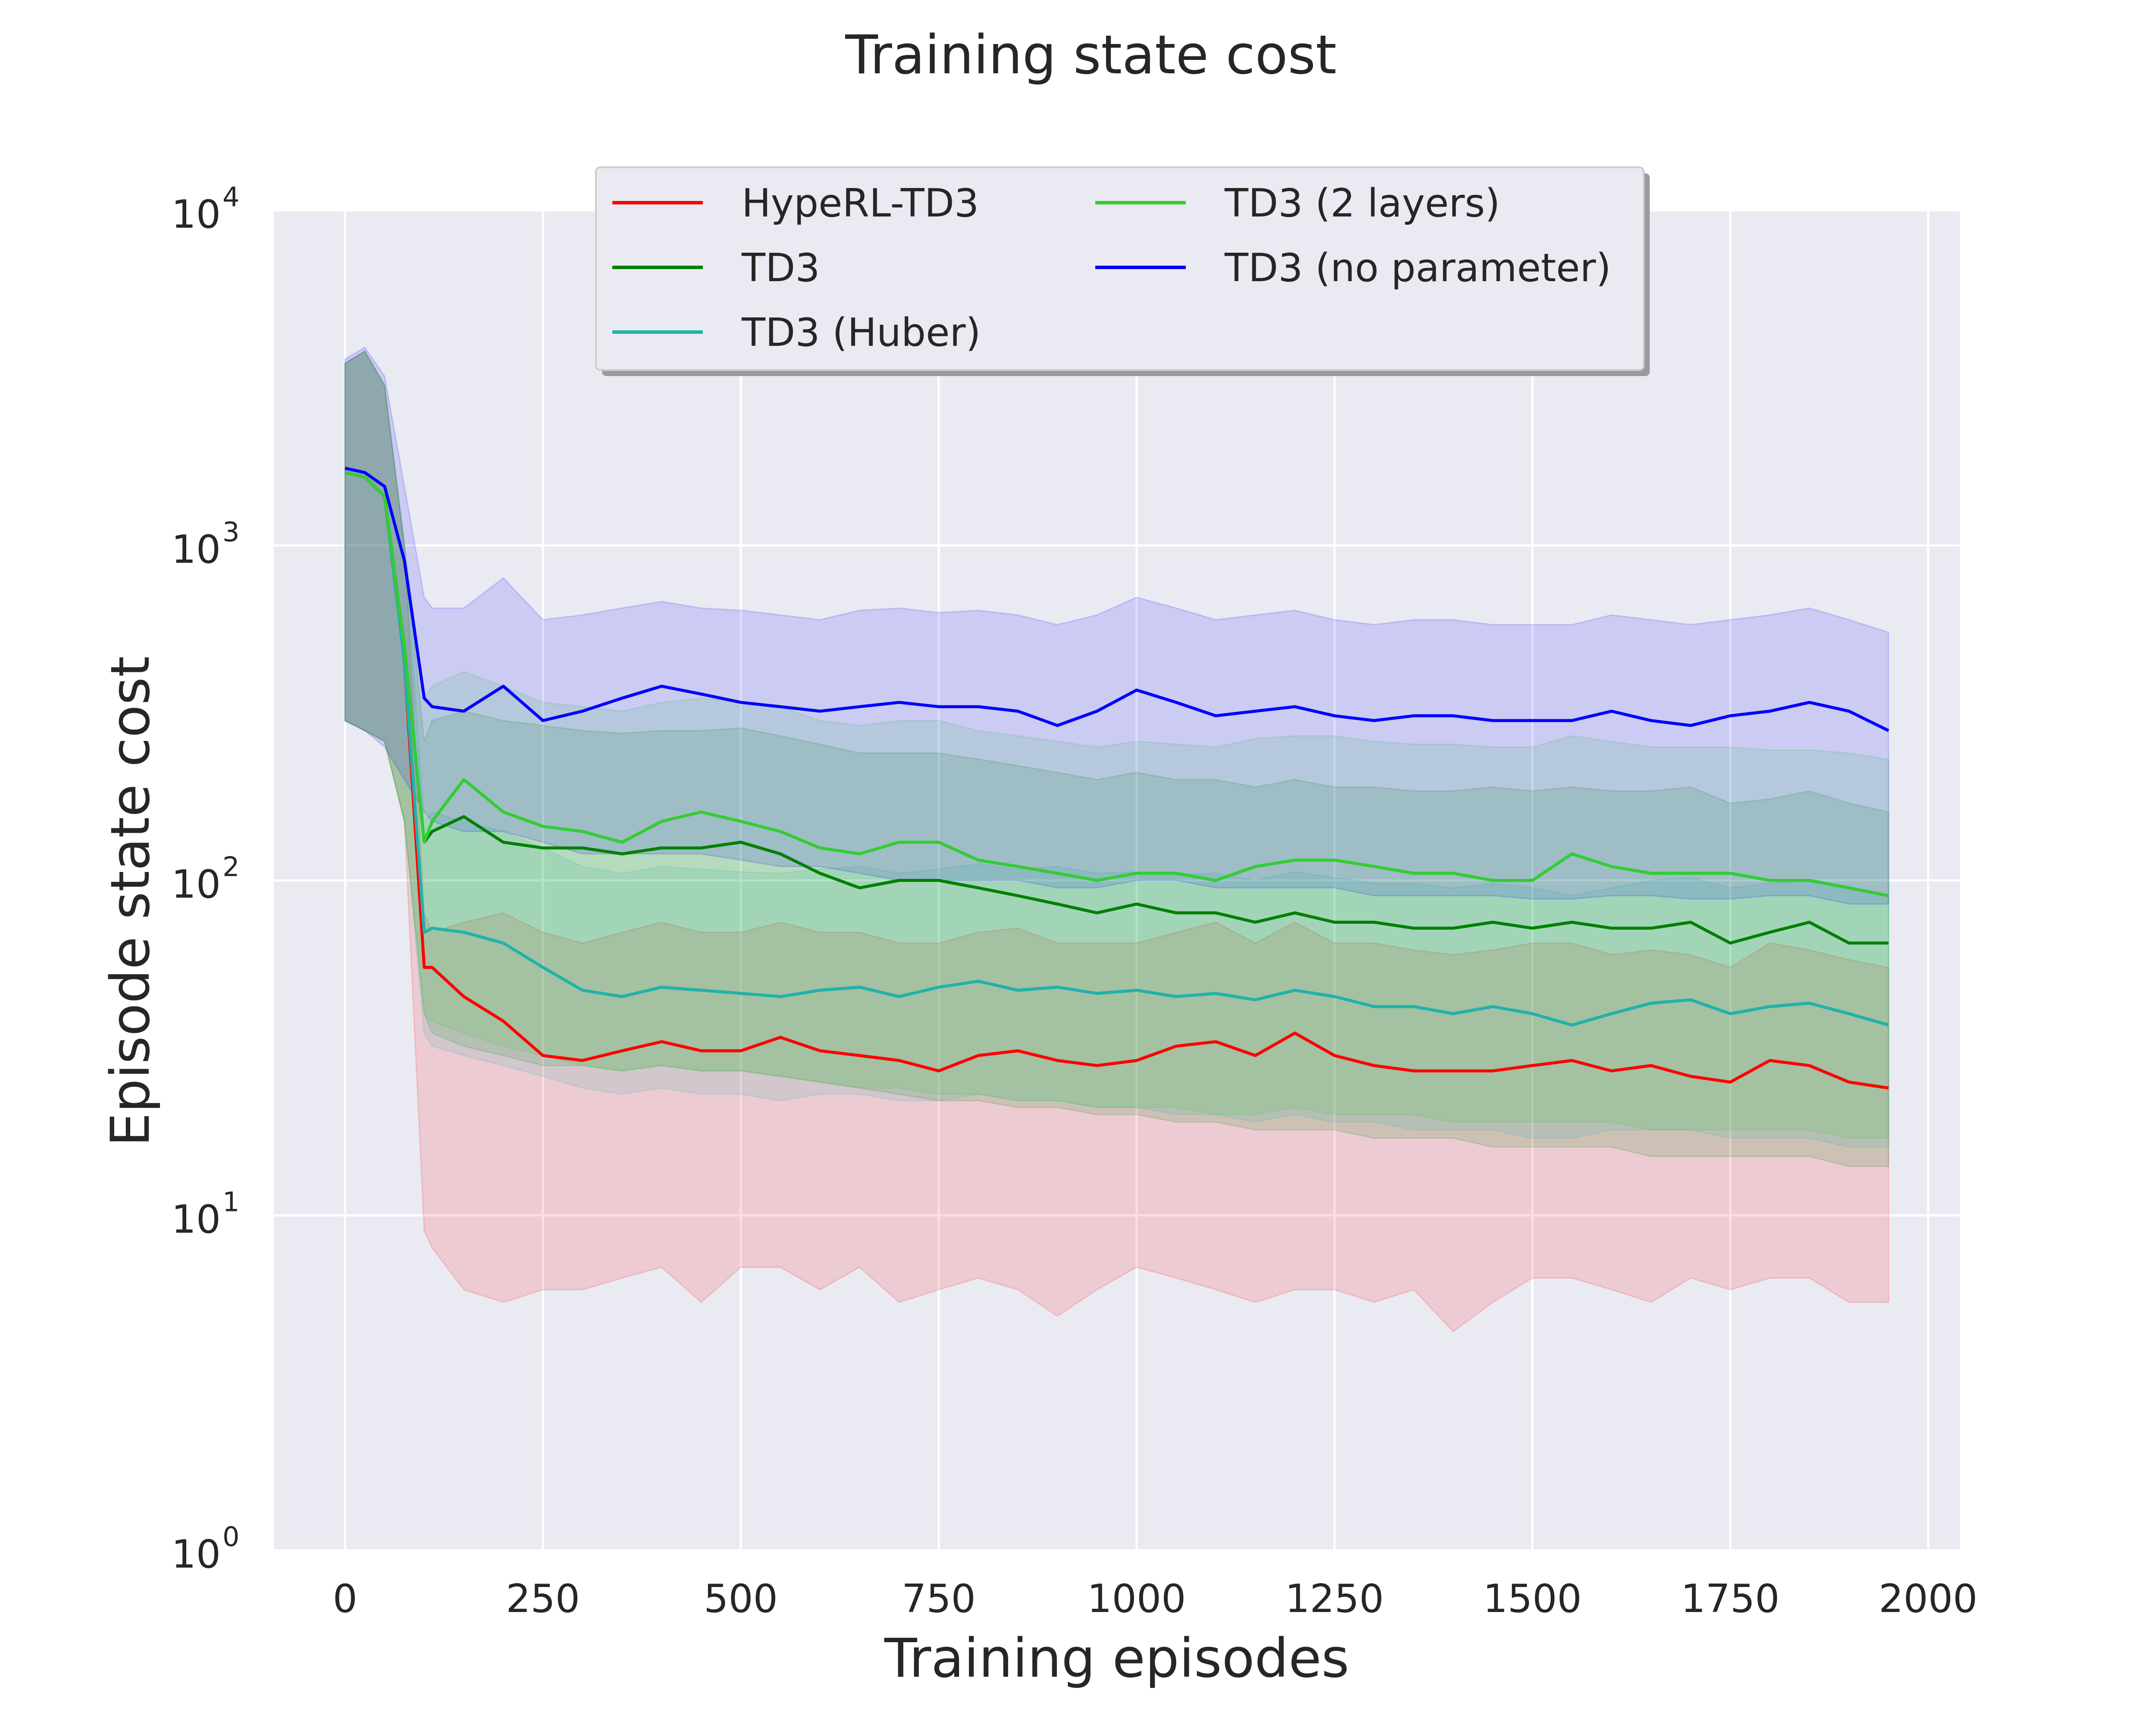  Describe the element at coordinates (939, 1599) in the screenshot. I see `x-tick-label: 750` at that location.